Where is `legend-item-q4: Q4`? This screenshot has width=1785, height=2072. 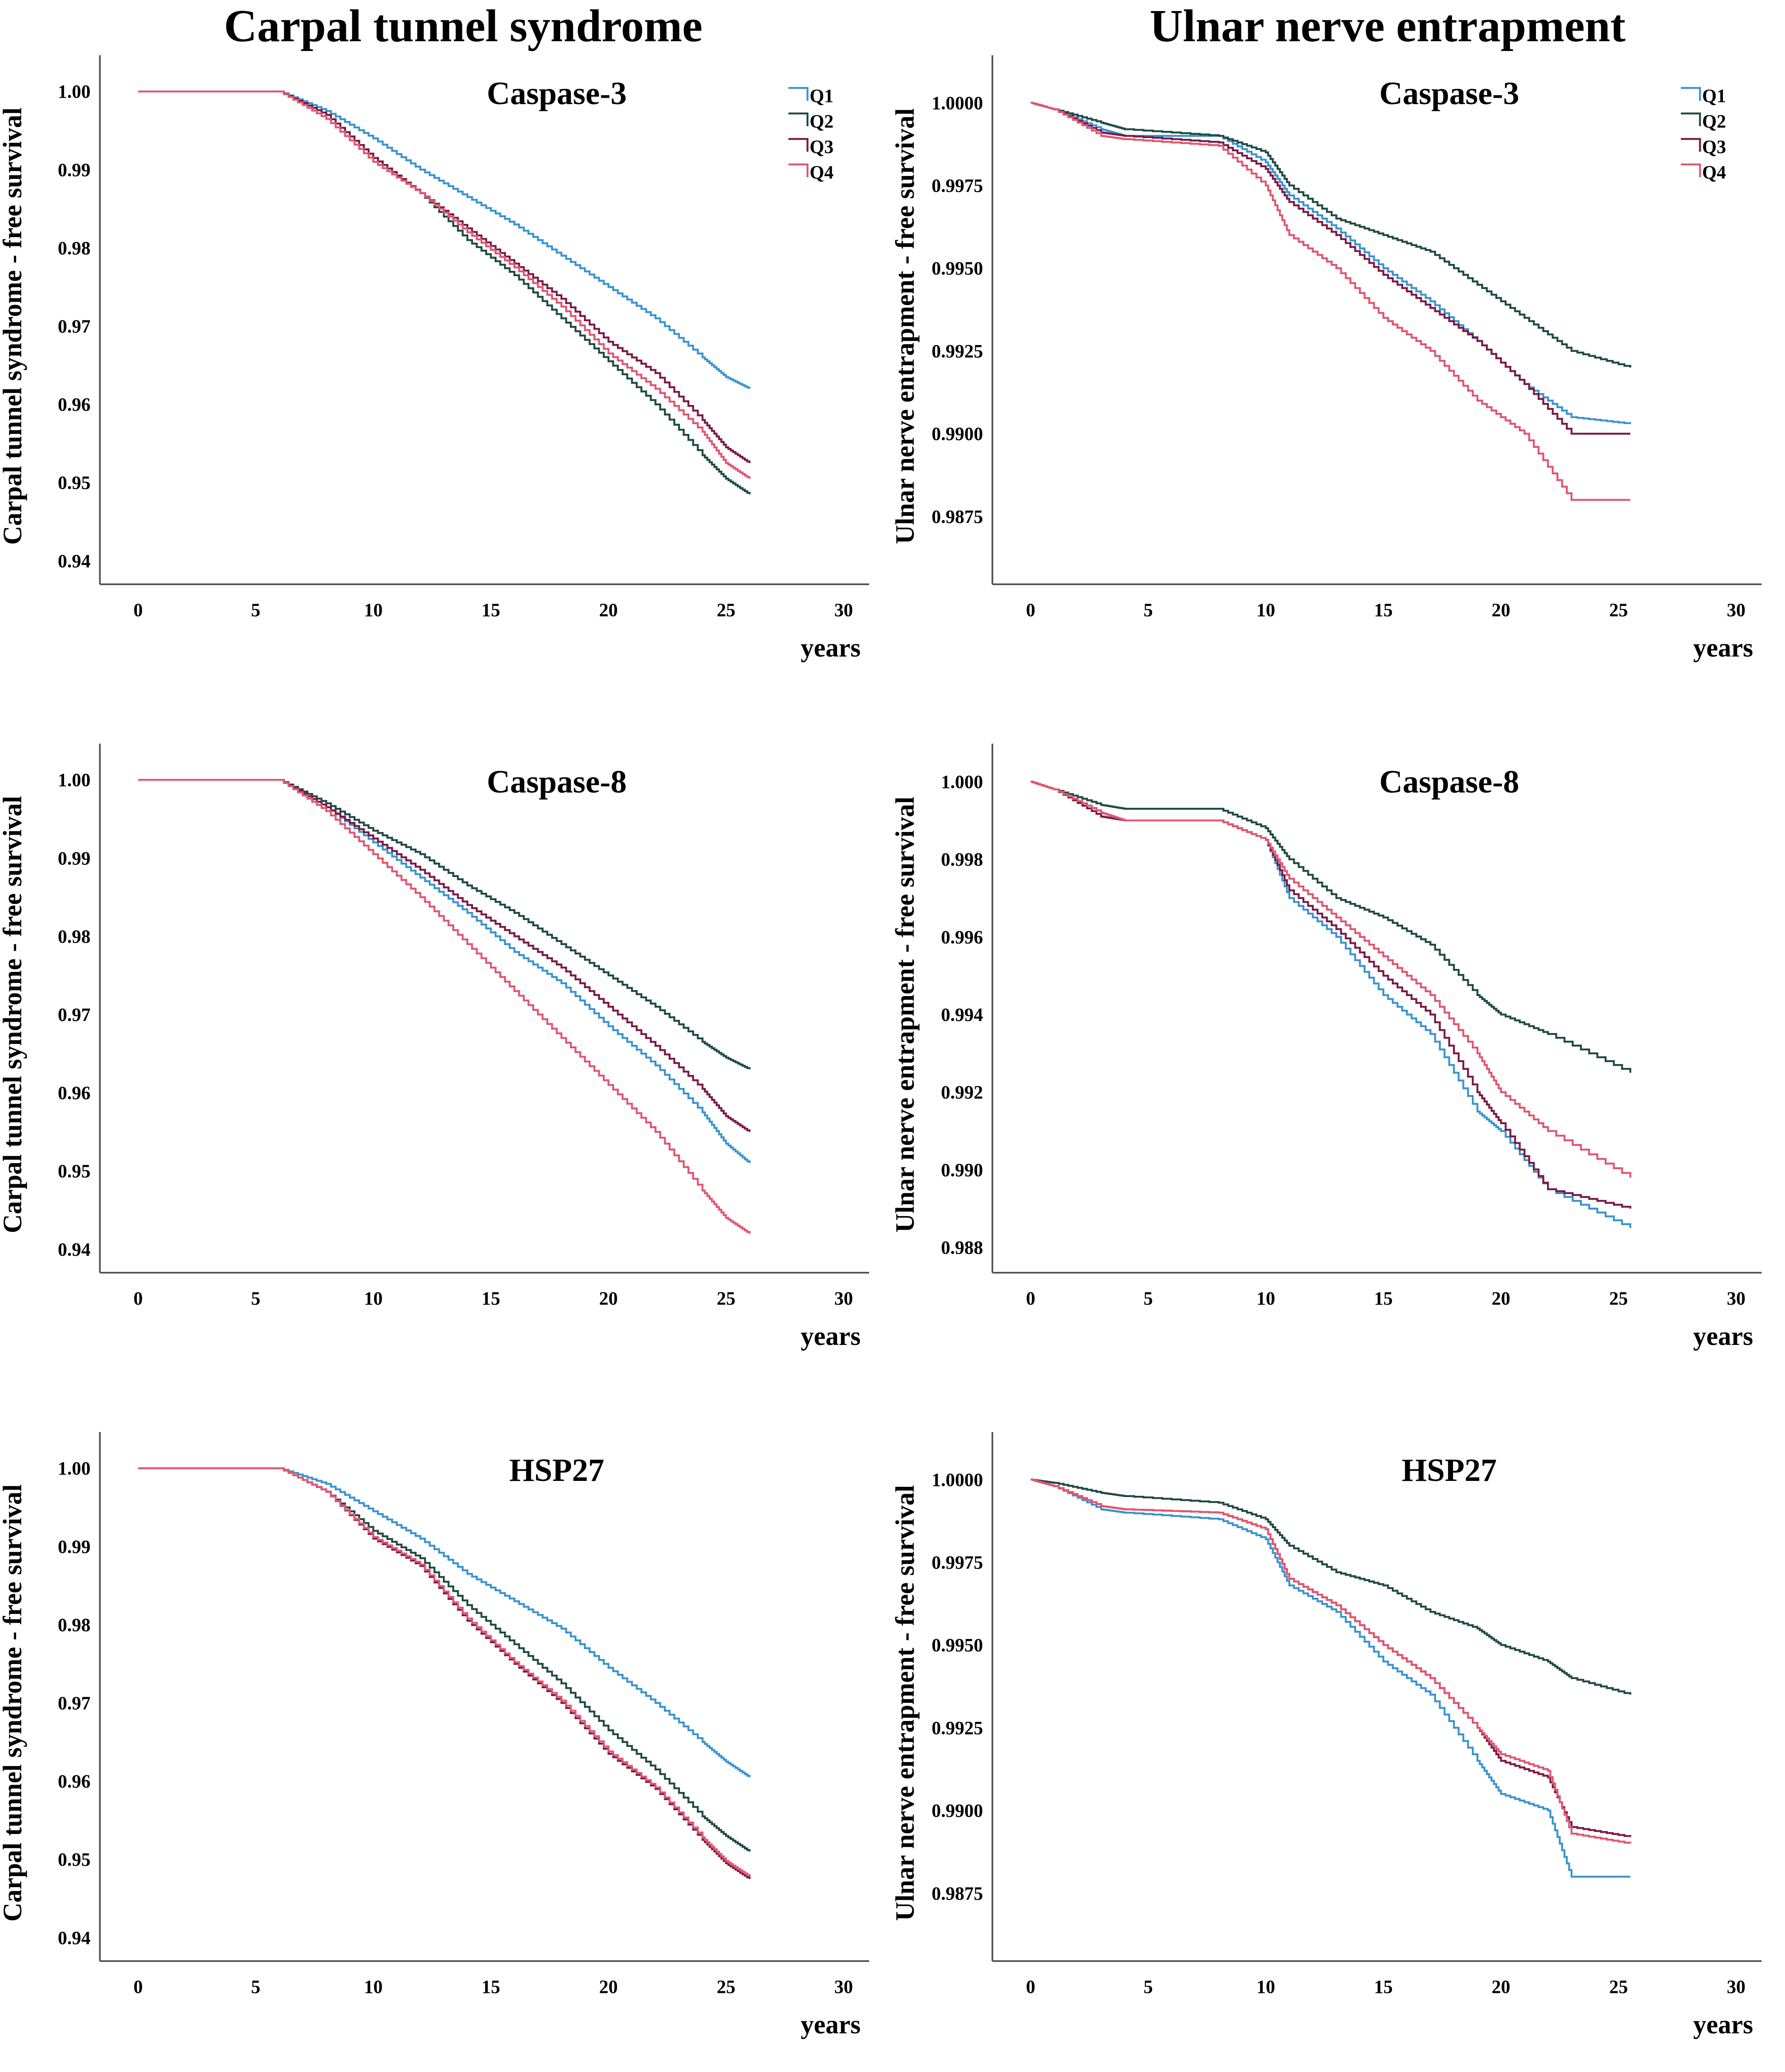
legend-item-q4: Q4 is located at coordinates (1703, 172).